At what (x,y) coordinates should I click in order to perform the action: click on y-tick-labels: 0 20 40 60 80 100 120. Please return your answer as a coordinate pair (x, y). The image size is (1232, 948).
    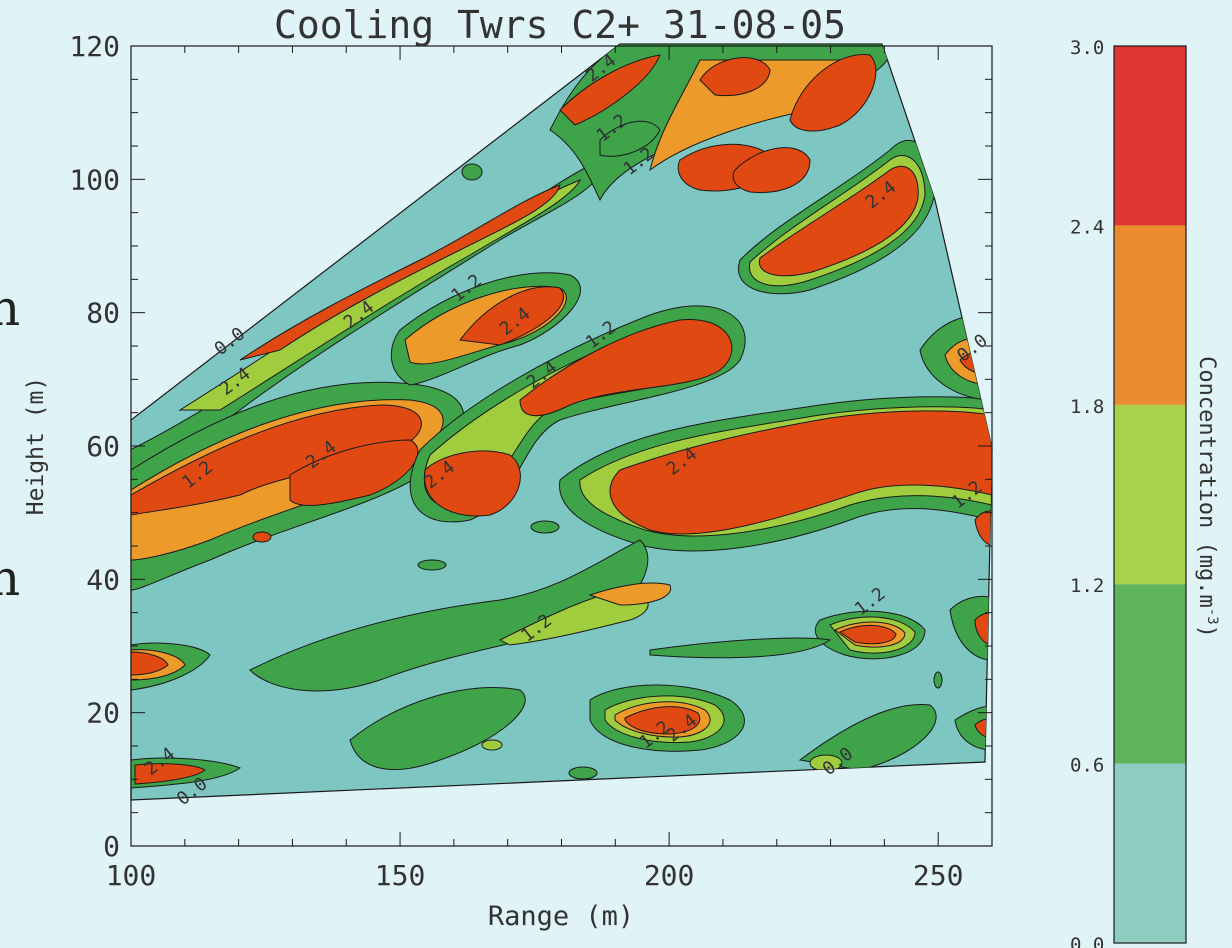
    Looking at the image, I should click on (94, 446).